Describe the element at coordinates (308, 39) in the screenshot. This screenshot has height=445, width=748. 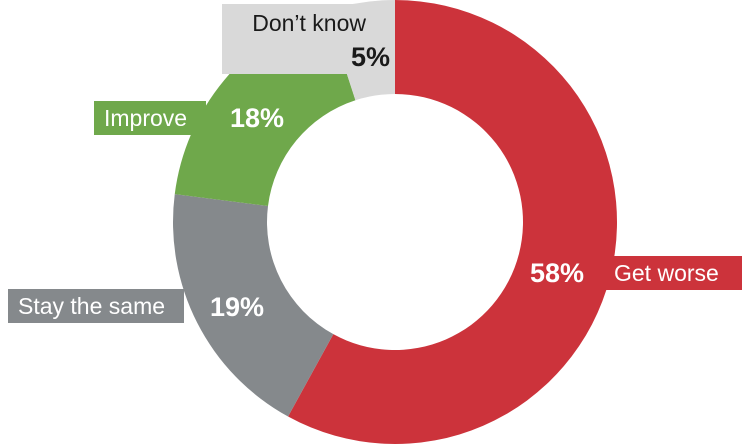
I see `label-dont-know: Don’t know 5%` at that location.